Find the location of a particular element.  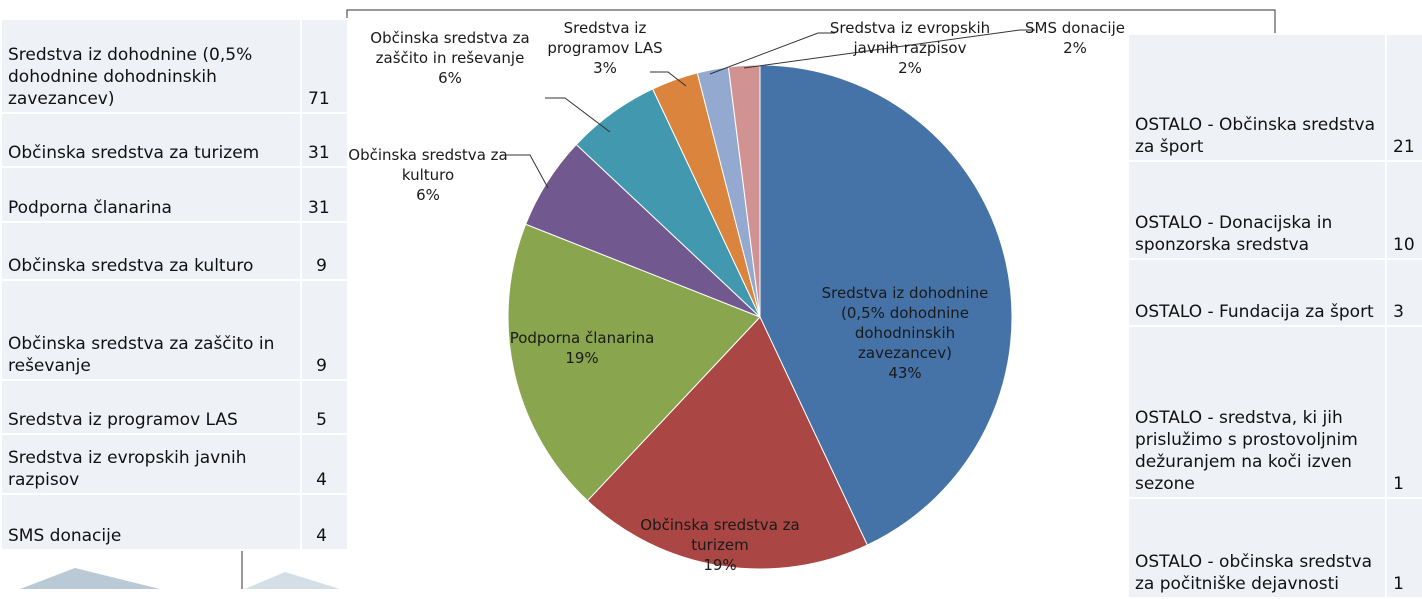

row-label: Podporna članarina is located at coordinates (151, 194).